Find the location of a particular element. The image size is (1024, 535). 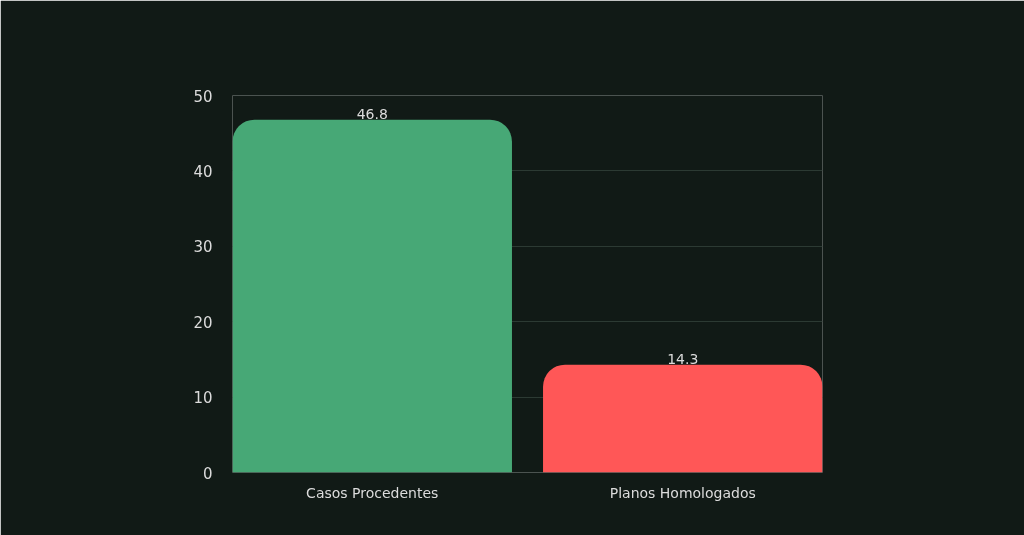

x-tick-label: Casos Procedentes is located at coordinates (372, 492).